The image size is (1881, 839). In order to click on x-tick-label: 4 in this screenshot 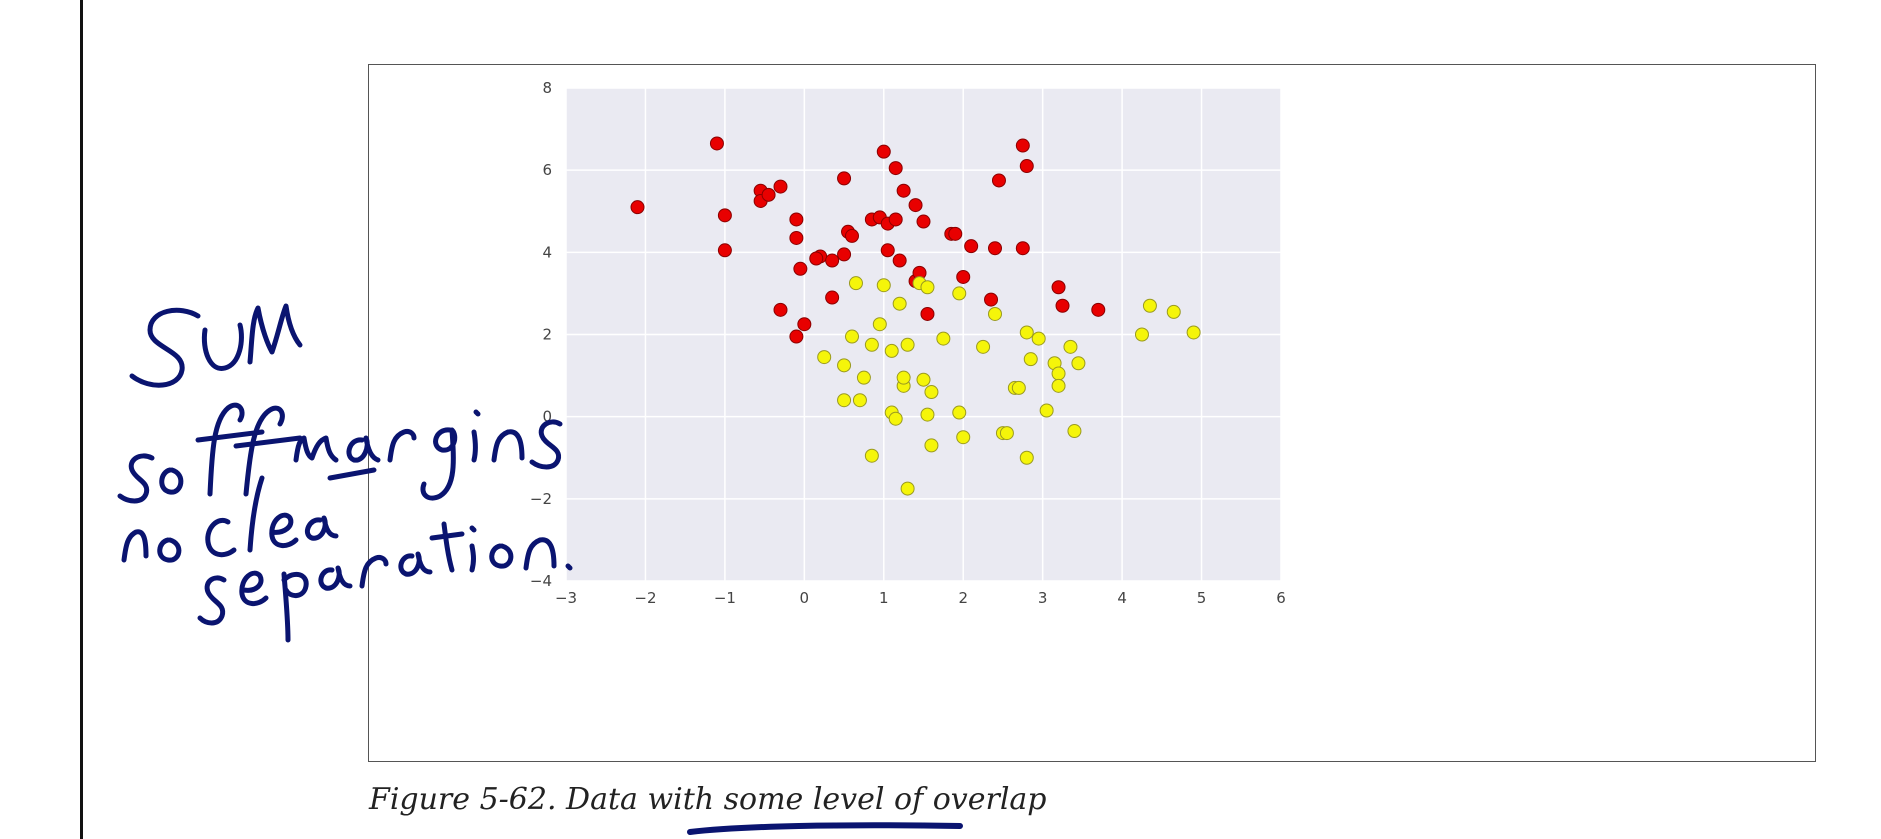, I will do `click(1122, 598)`.